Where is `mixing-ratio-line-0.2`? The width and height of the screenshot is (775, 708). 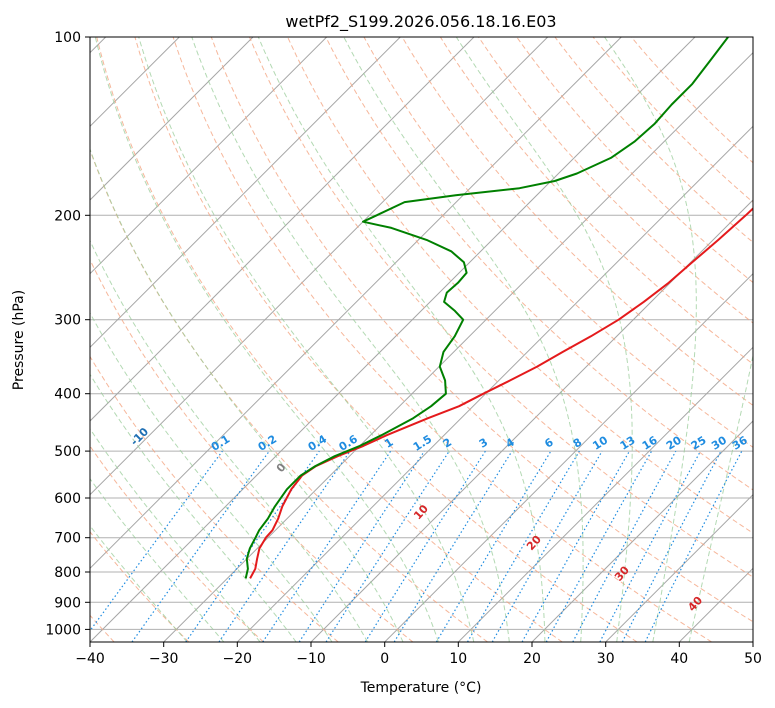
mixing-ratio-line-0.2 is located at coordinates (200, 546).